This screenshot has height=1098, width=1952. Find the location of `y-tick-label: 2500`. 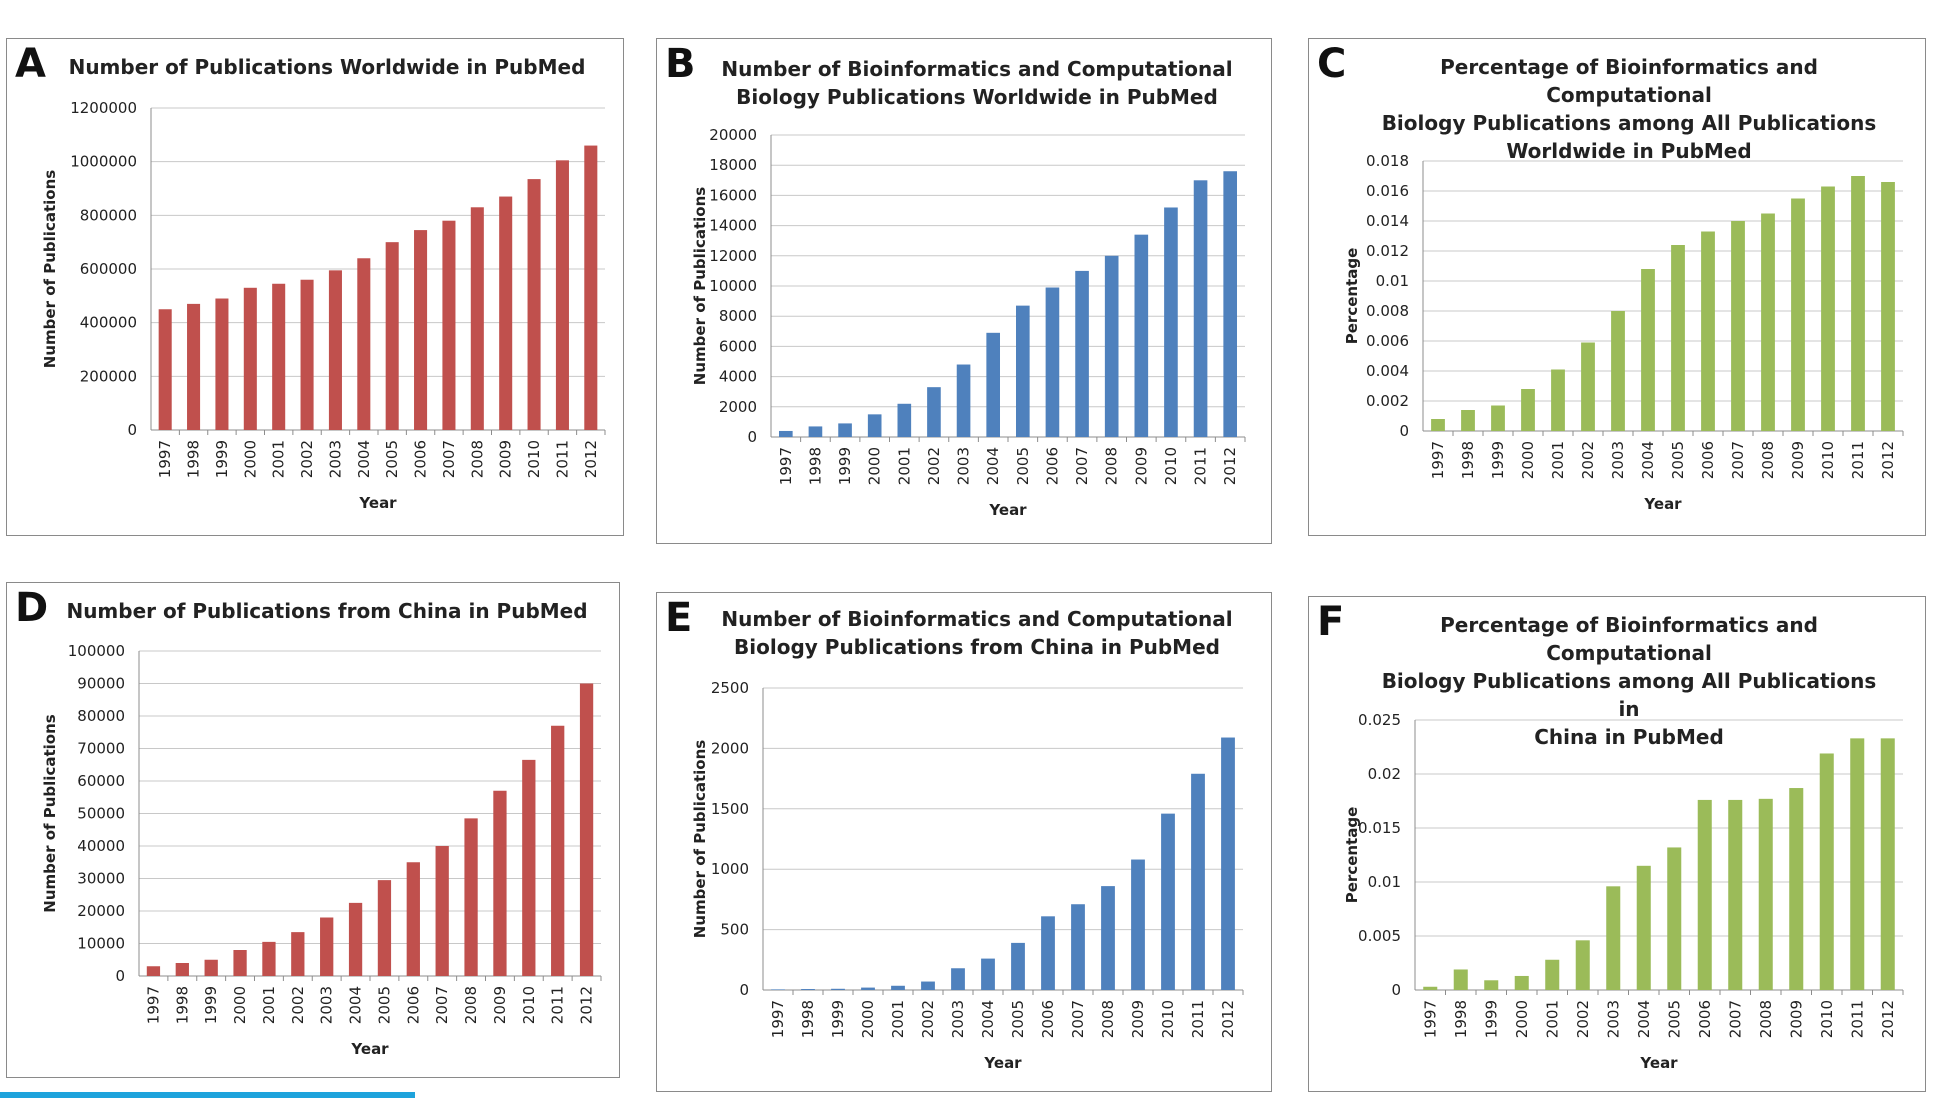

y-tick-label: 2500 is located at coordinates (730, 688).